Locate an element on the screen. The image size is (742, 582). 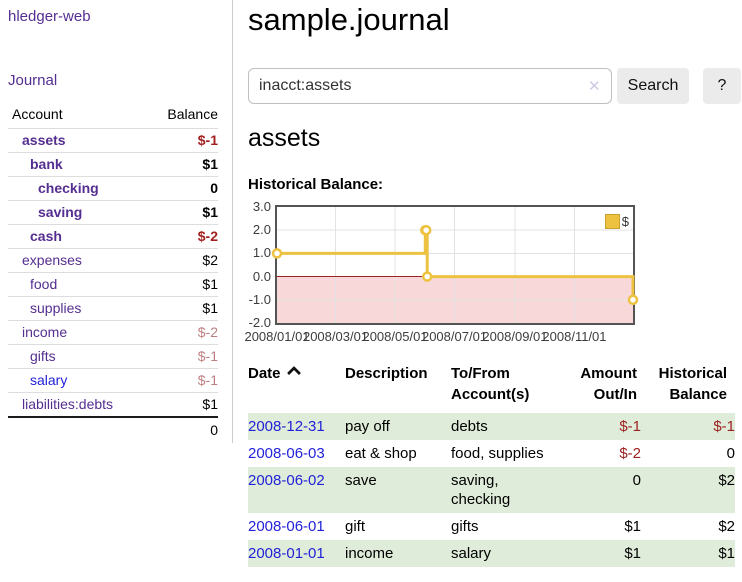
transaction-row: 2008-01-01 income salary $1 $1 is located at coordinates (491, 554).